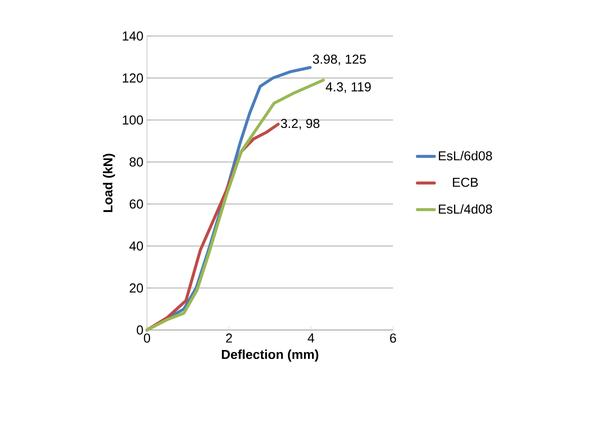 The height and width of the screenshot is (444, 614). What do you see at coordinates (270, 356) in the screenshot?
I see `x-axis-title: Deflection (mm)` at bounding box center [270, 356].